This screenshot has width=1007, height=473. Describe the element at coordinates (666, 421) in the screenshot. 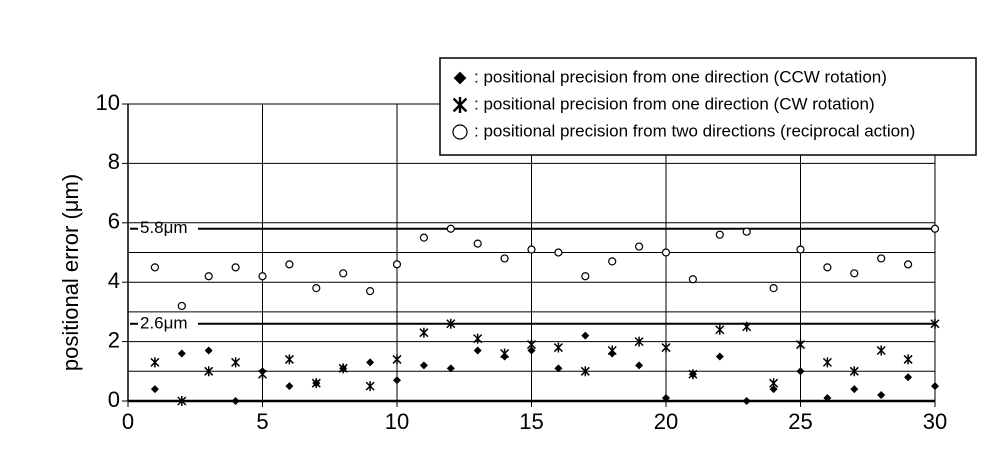

I see `x-tick-label: 20` at that location.